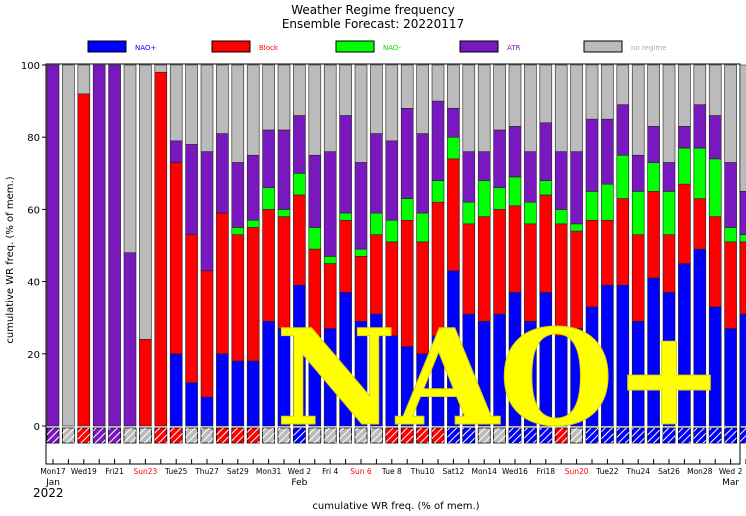 Image resolution: width=746 pixels, height=516 pixels. What do you see at coordinates (607, 471) in the screenshot?
I see `x-tick-label-36: Tue22` at bounding box center [607, 471].